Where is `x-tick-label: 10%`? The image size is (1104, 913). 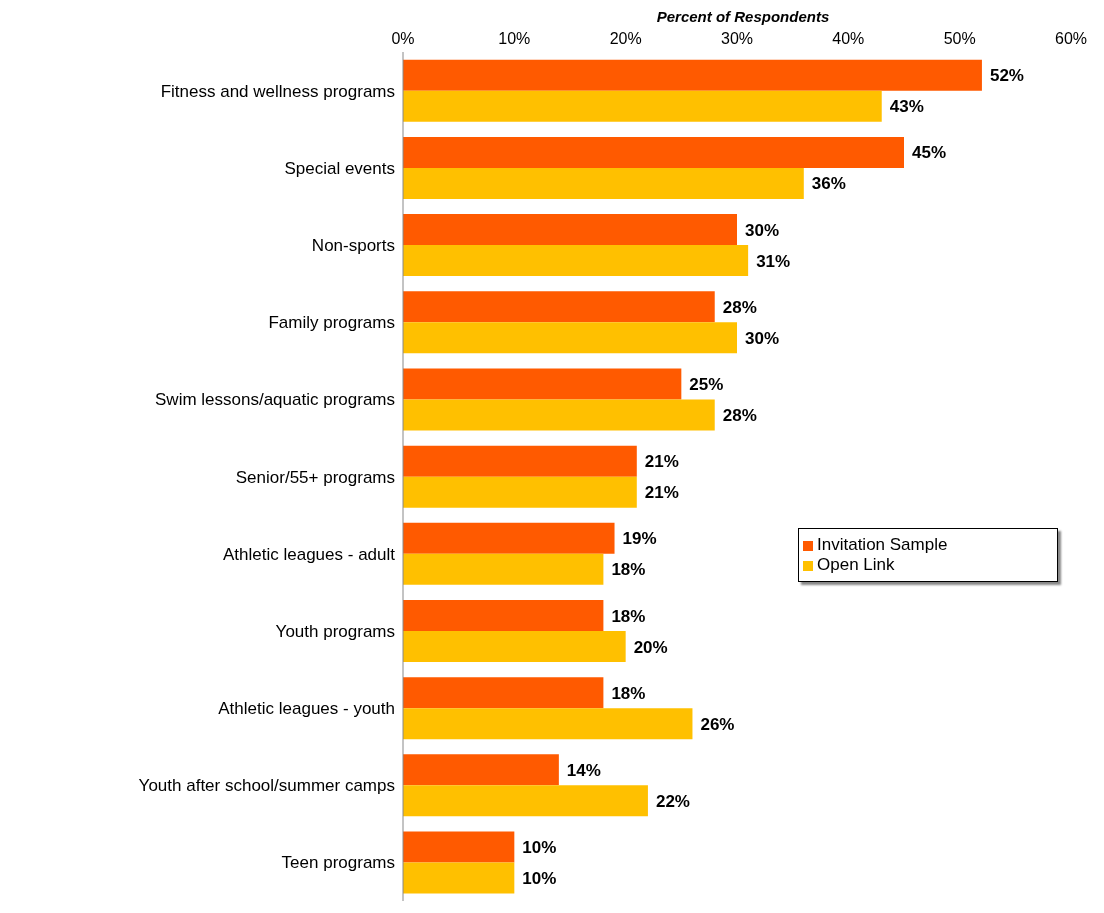
x-tick-label: 10% is located at coordinates (514, 38).